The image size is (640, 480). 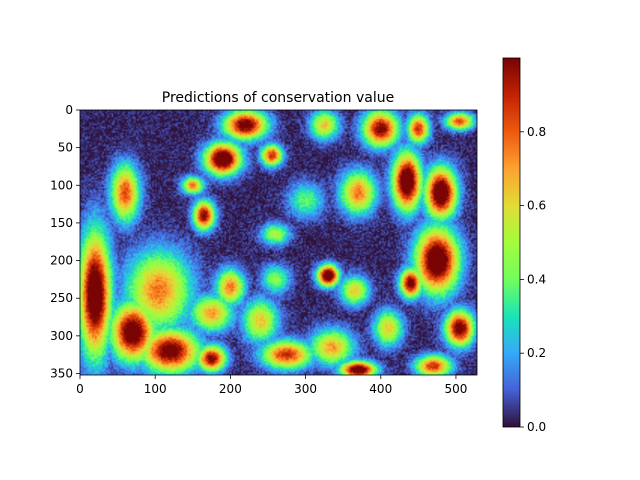 I want to click on x-tick-label: 200, so click(x=230, y=389).